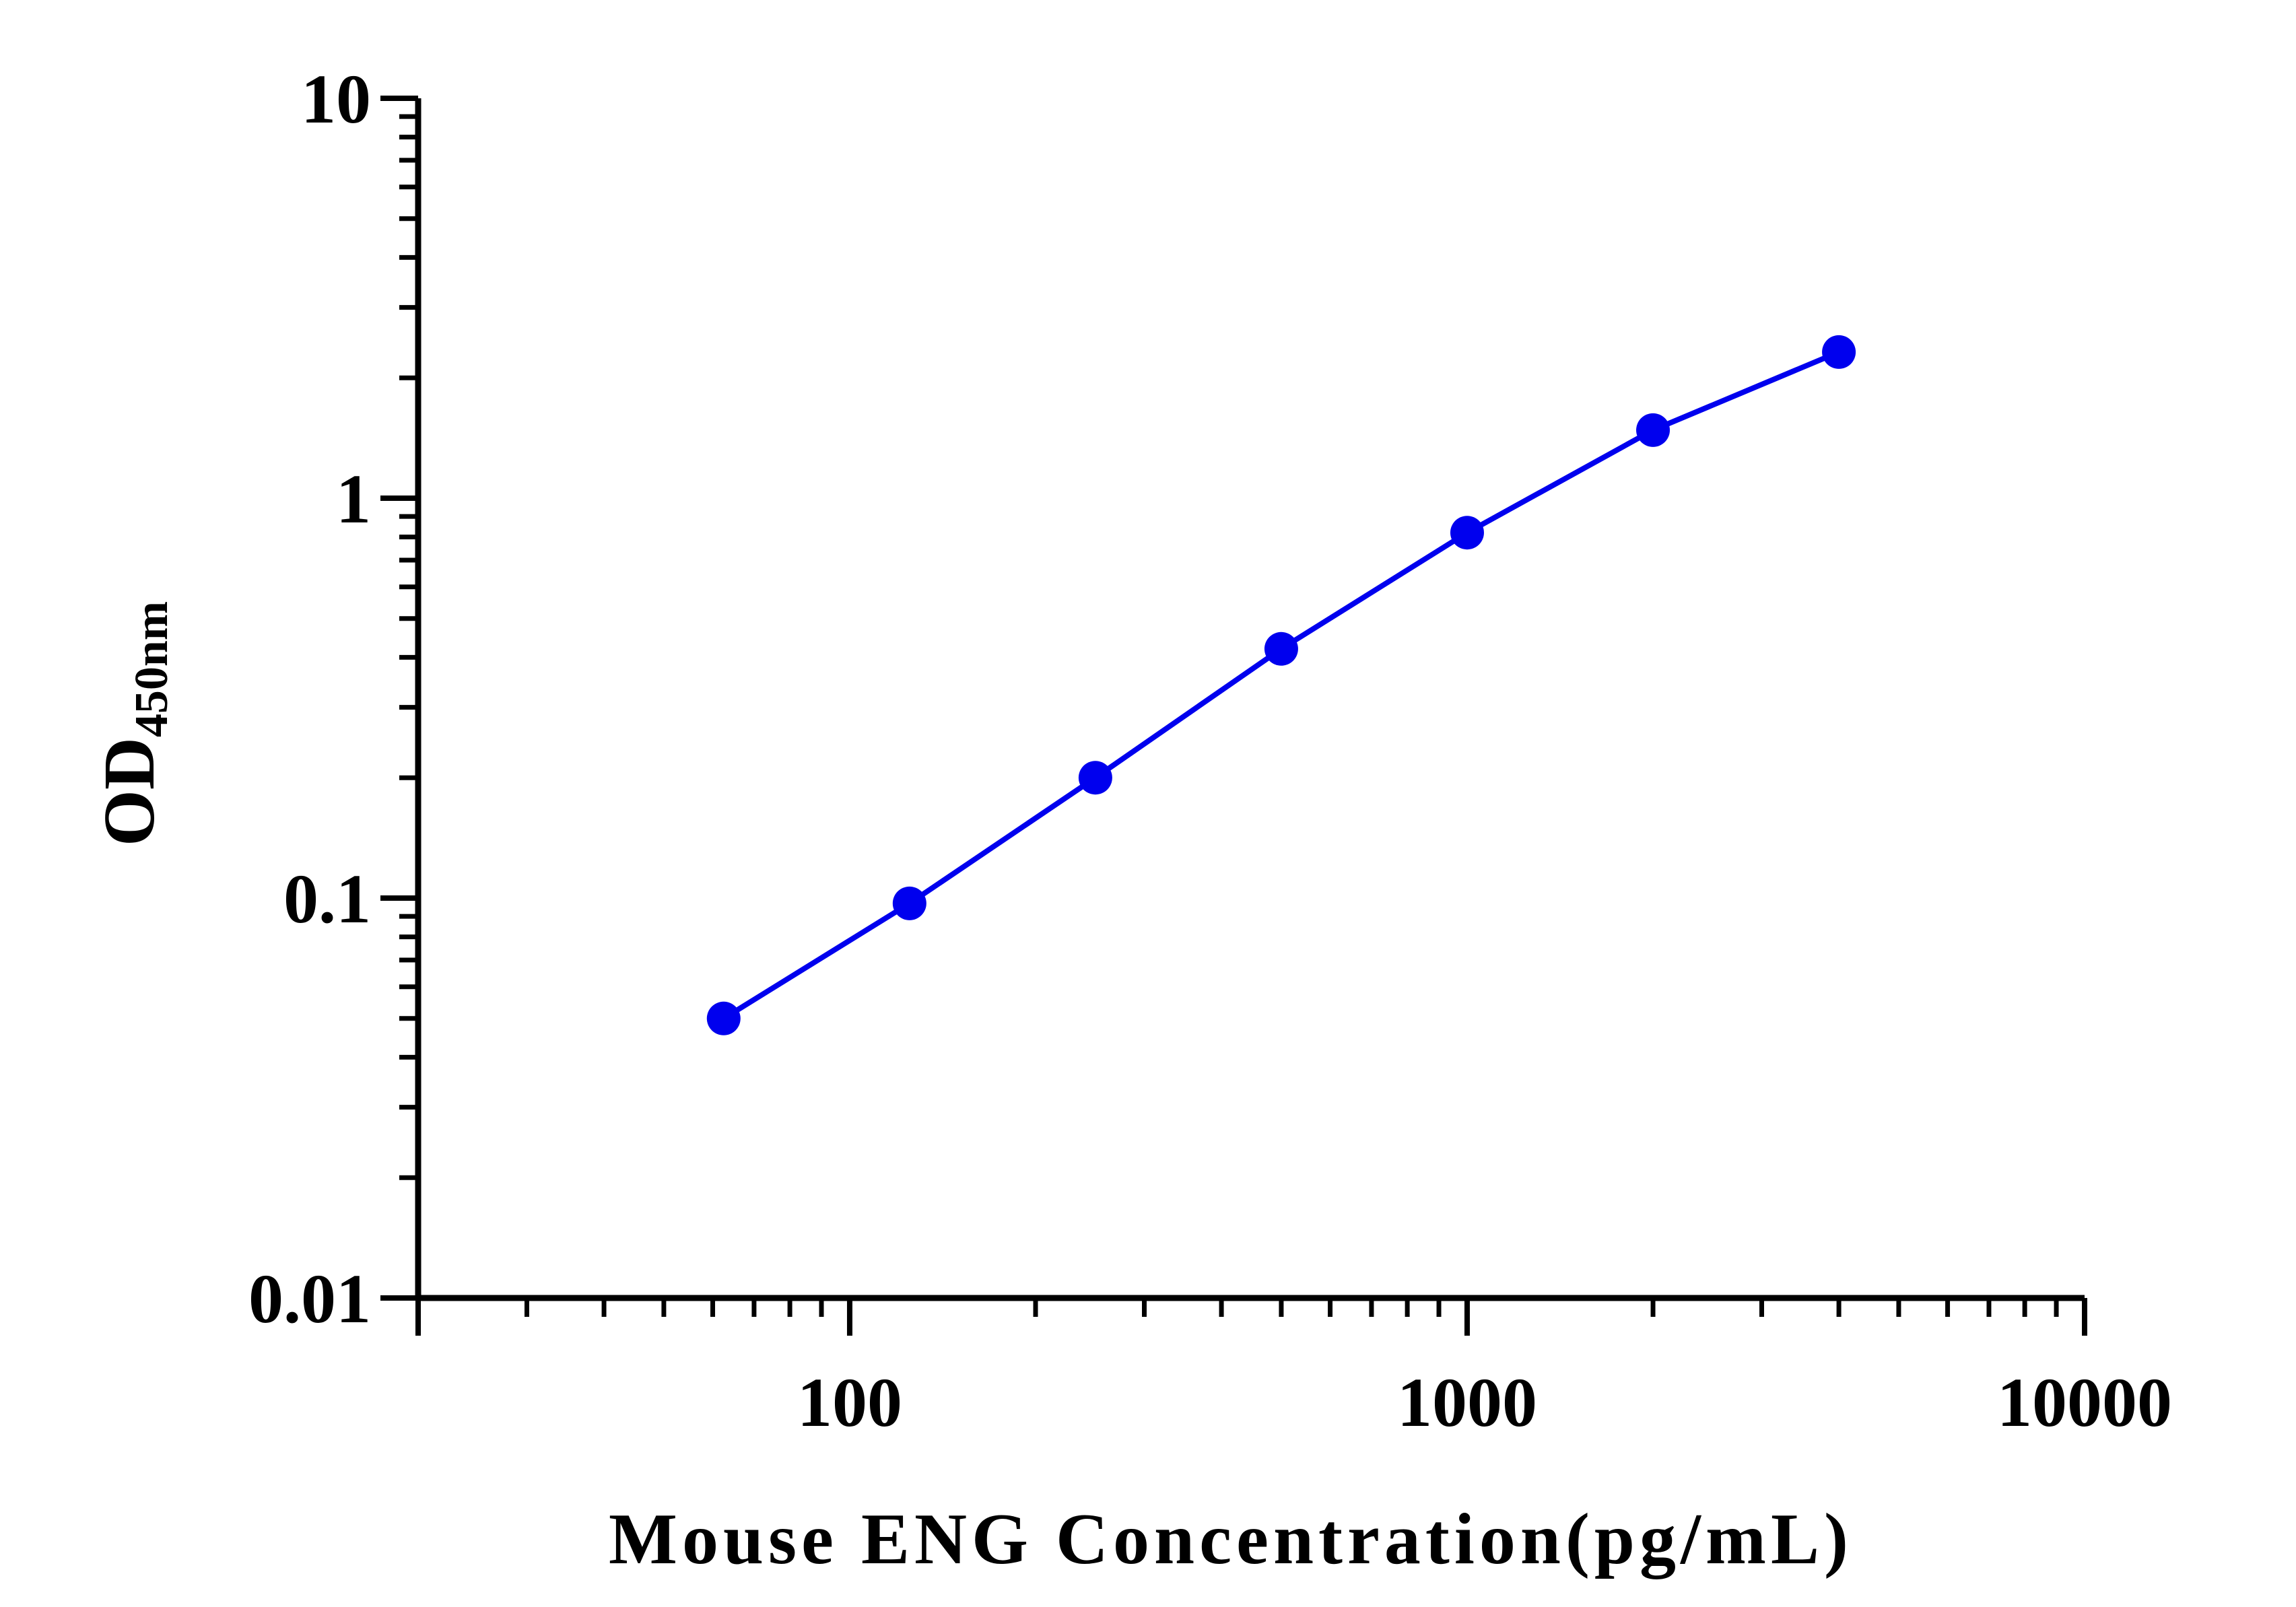  Describe the element at coordinates (2084, 1402) in the screenshot. I see `x-tick-label: 10000` at that location.